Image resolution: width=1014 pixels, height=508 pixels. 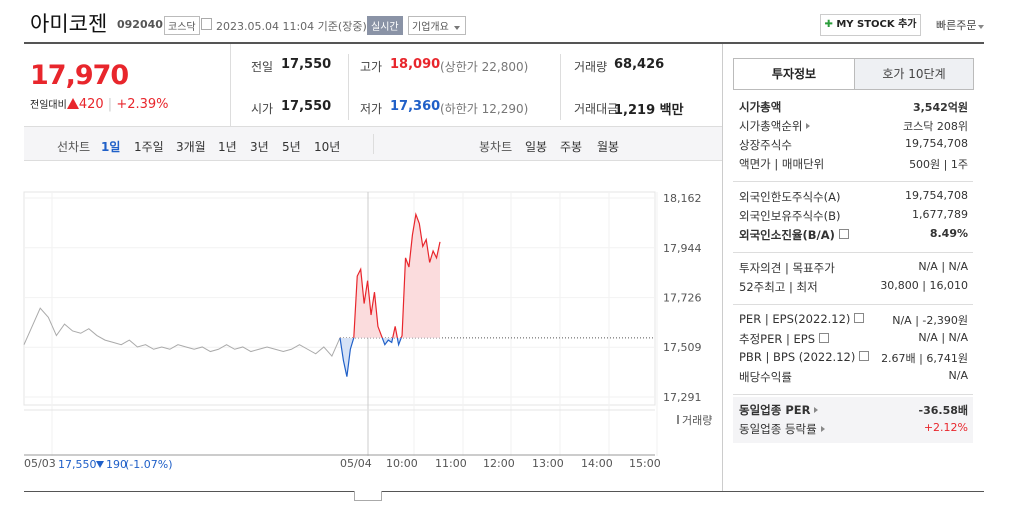 I want to click on quick-order-text: 빠른주문, so click(x=956, y=25).